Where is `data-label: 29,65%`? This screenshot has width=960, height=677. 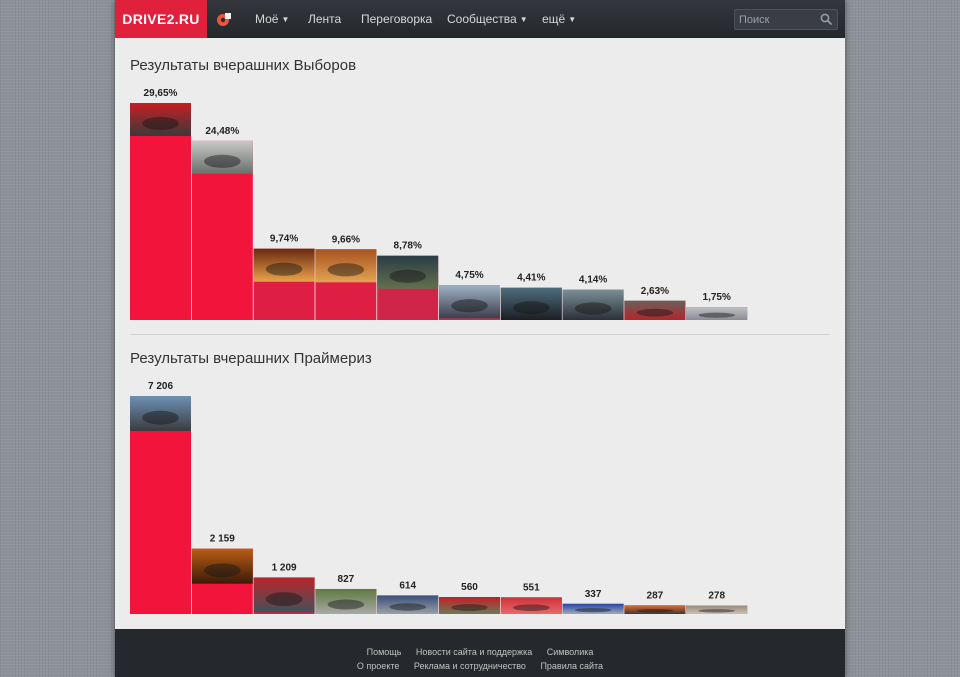
data-label: 29,65% is located at coordinates (161, 93).